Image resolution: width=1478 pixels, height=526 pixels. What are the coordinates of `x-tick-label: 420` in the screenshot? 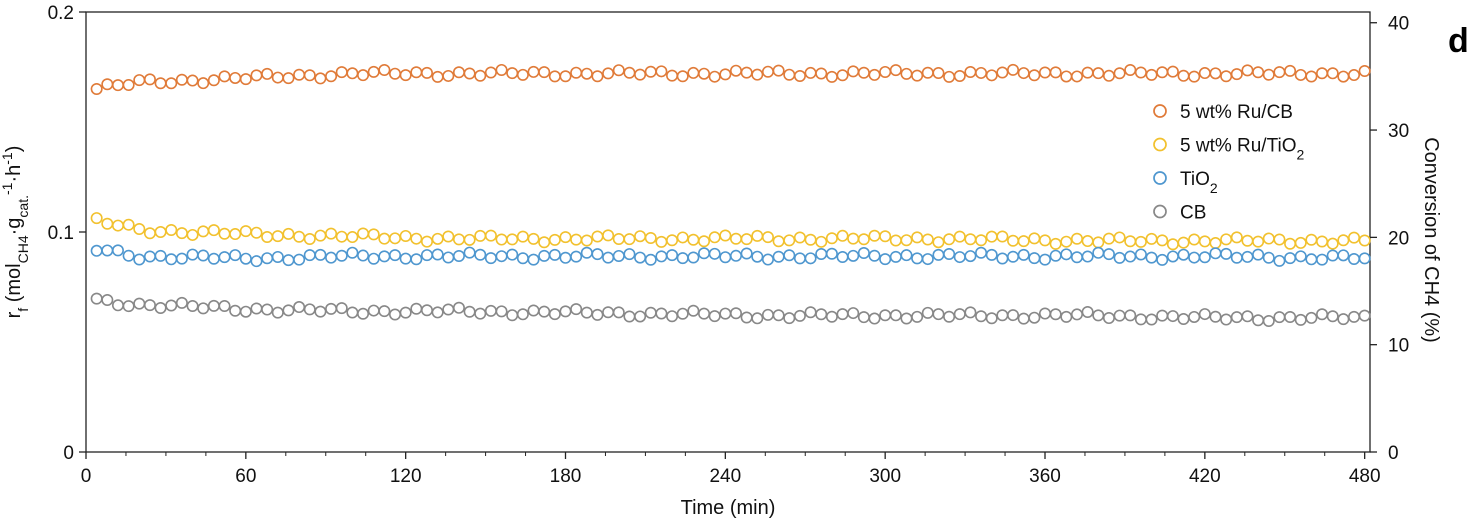 It's located at (1205, 476).